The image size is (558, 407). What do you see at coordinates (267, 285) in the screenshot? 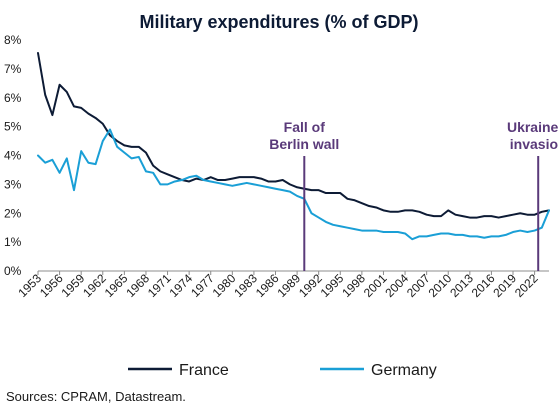
I see `x-tick-label: 1986` at bounding box center [267, 285].